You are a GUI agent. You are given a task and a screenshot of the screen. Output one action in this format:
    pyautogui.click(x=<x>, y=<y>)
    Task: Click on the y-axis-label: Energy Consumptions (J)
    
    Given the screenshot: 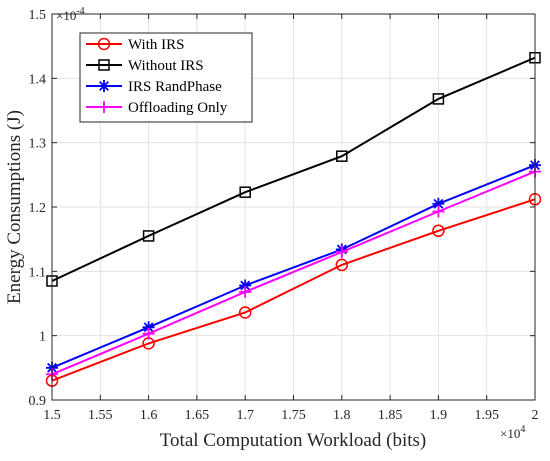 What is the action you would take?
    pyautogui.click(x=14, y=207)
    